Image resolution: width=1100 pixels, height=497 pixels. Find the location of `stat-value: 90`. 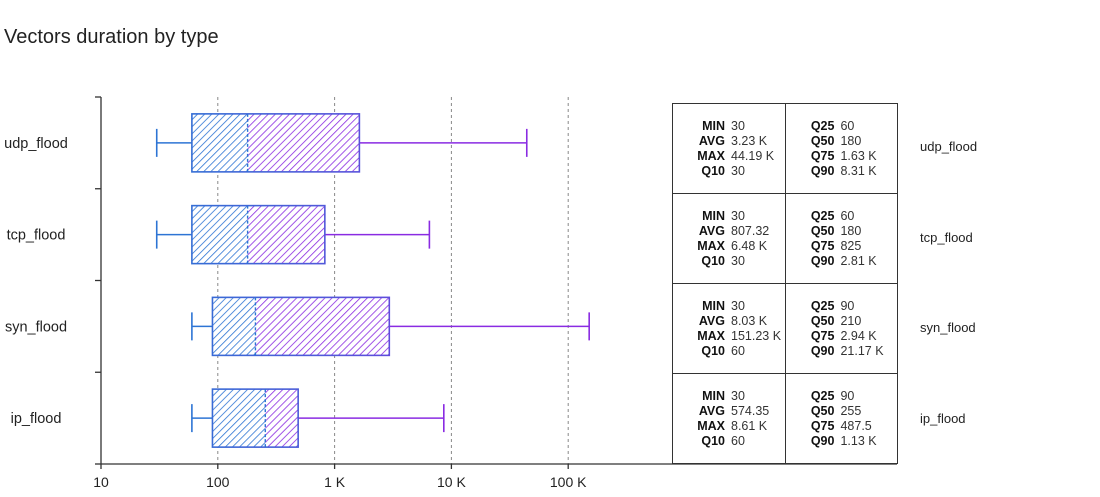

stat-value: 90 is located at coordinates (847, 395).